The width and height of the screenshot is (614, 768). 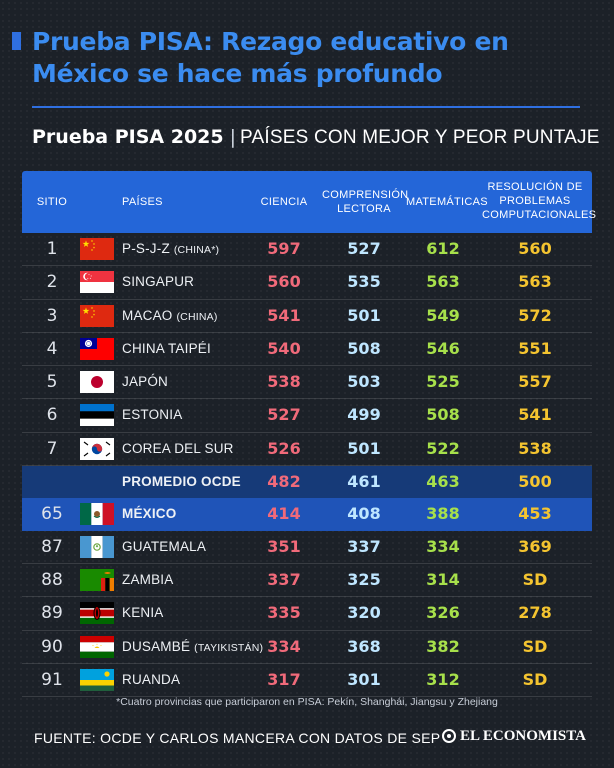 I want to click on score-lectura: 461, so click(x=364, y=482).